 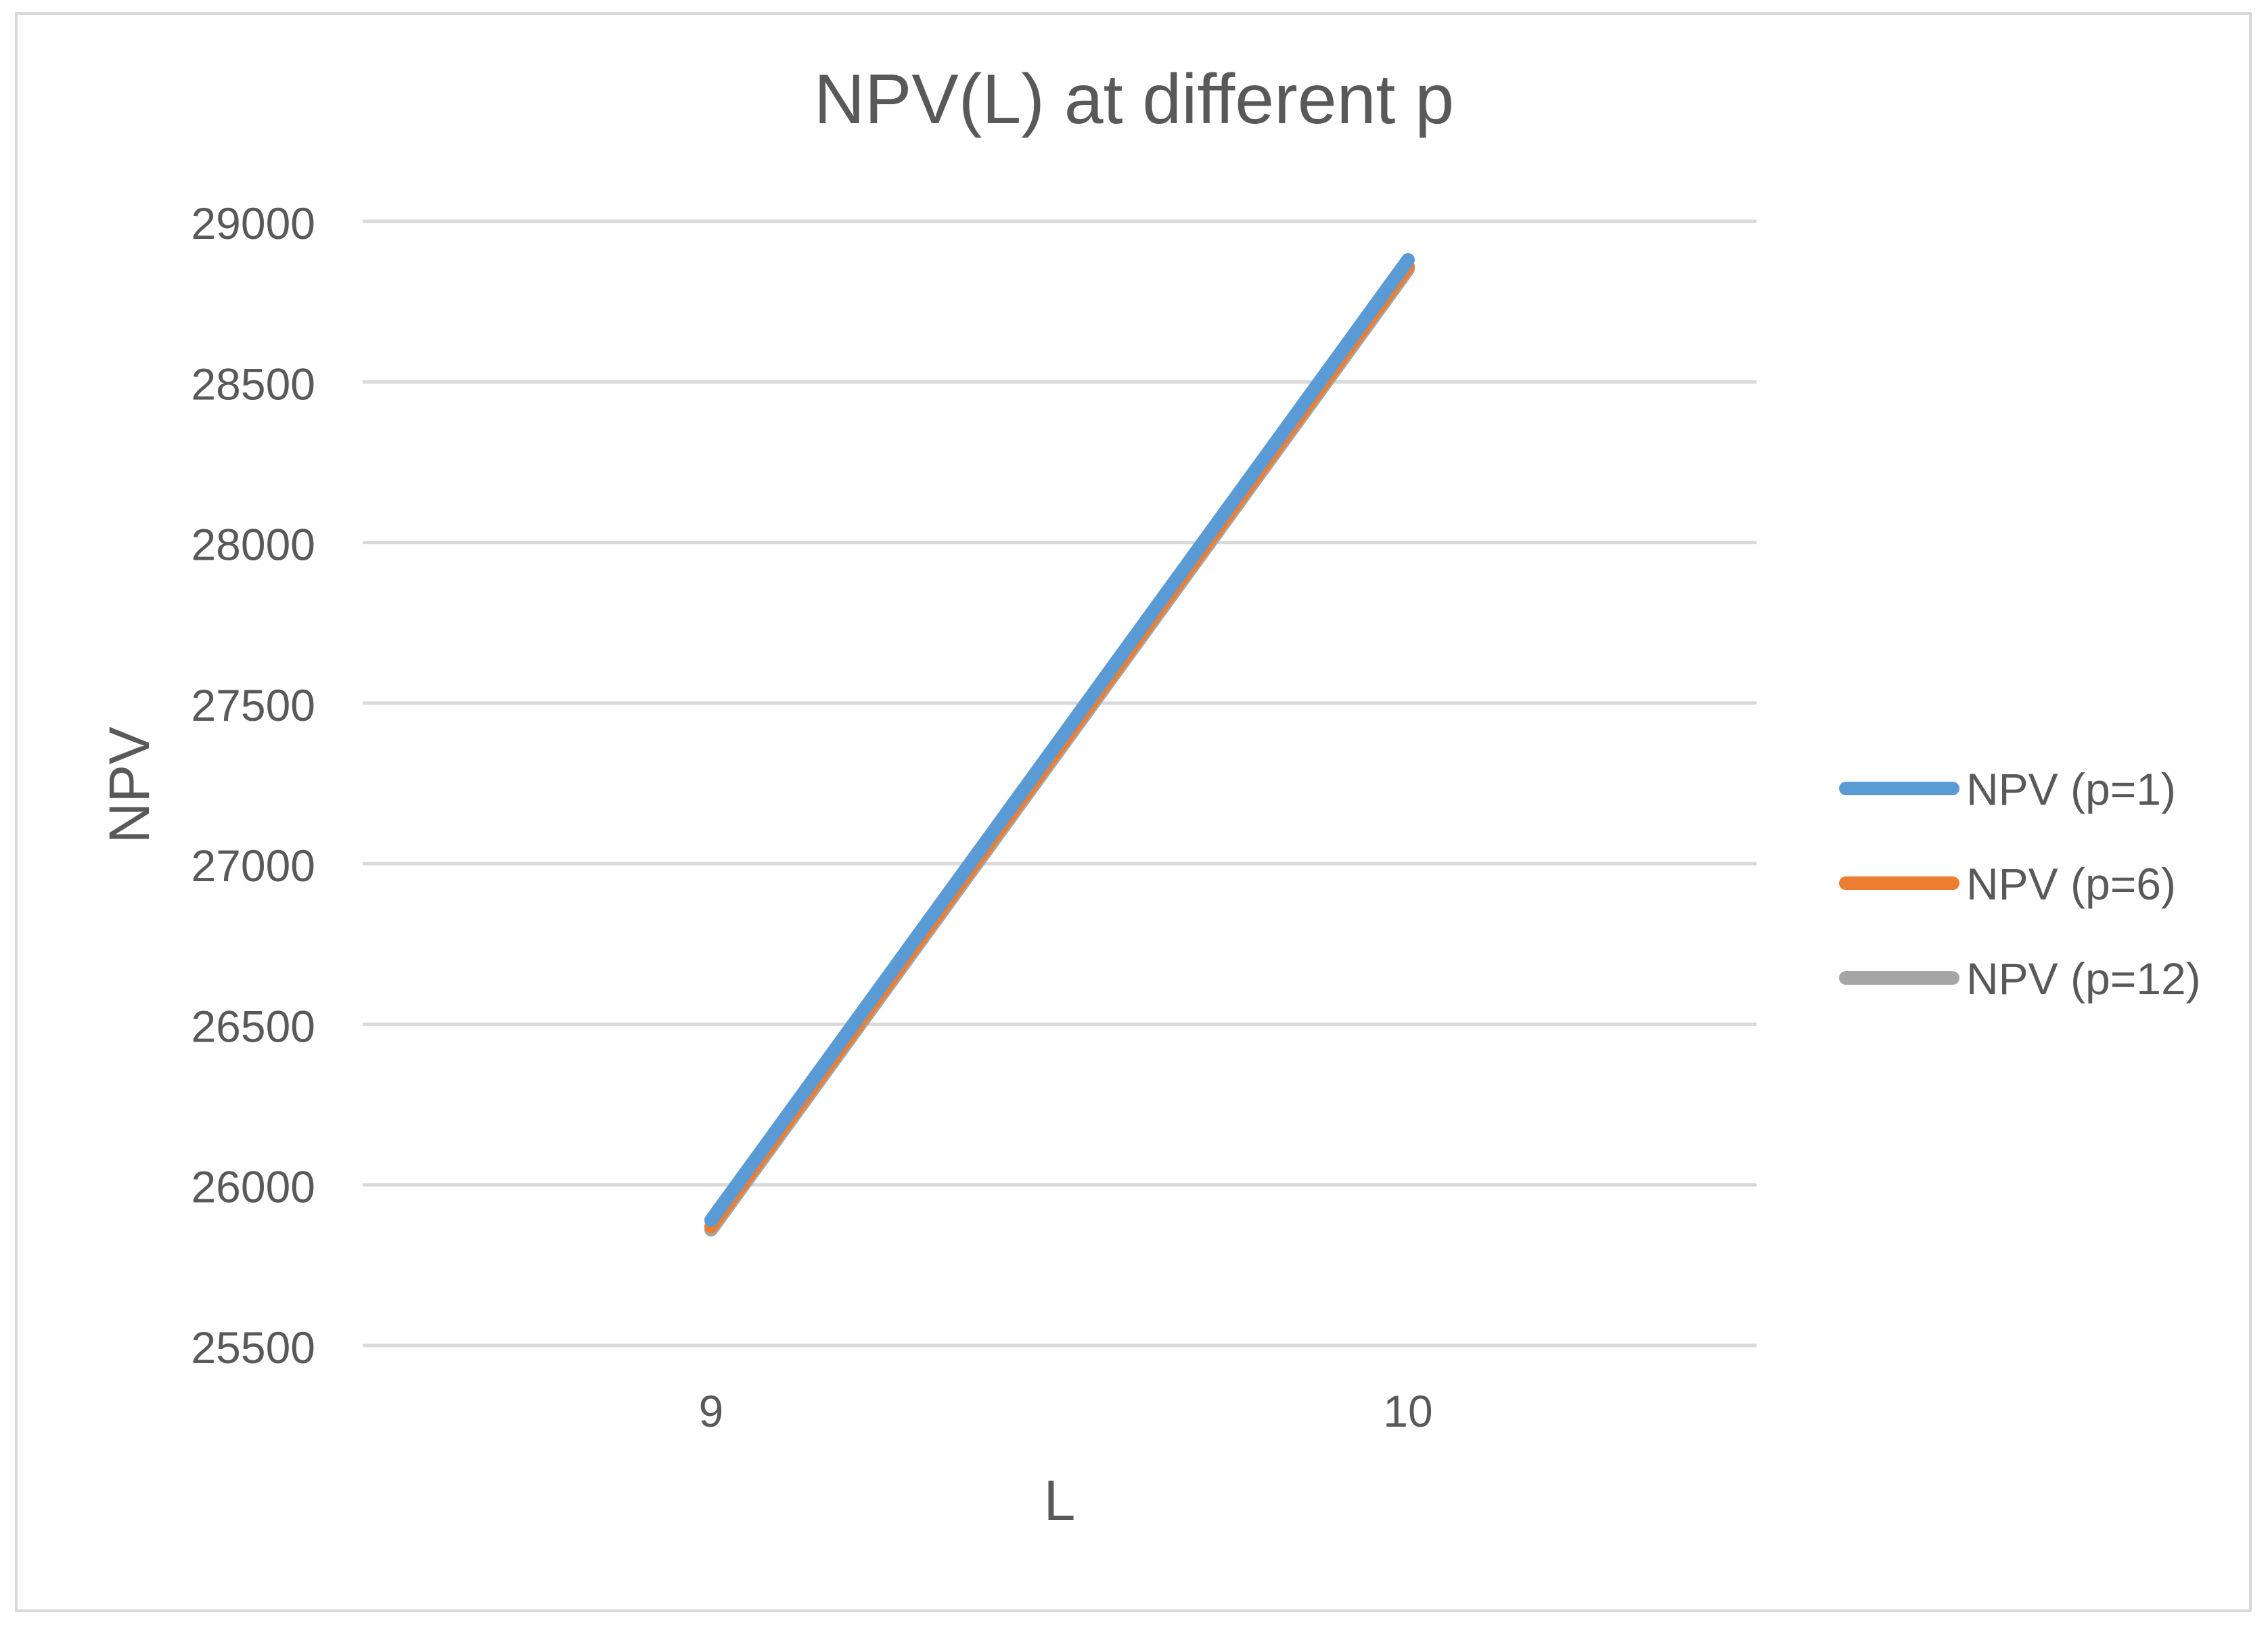 What do you see at coordinates (253, 1187) in the screenshot?
I see `y-tick-label: 26000` at bounding box center [253, 1187].